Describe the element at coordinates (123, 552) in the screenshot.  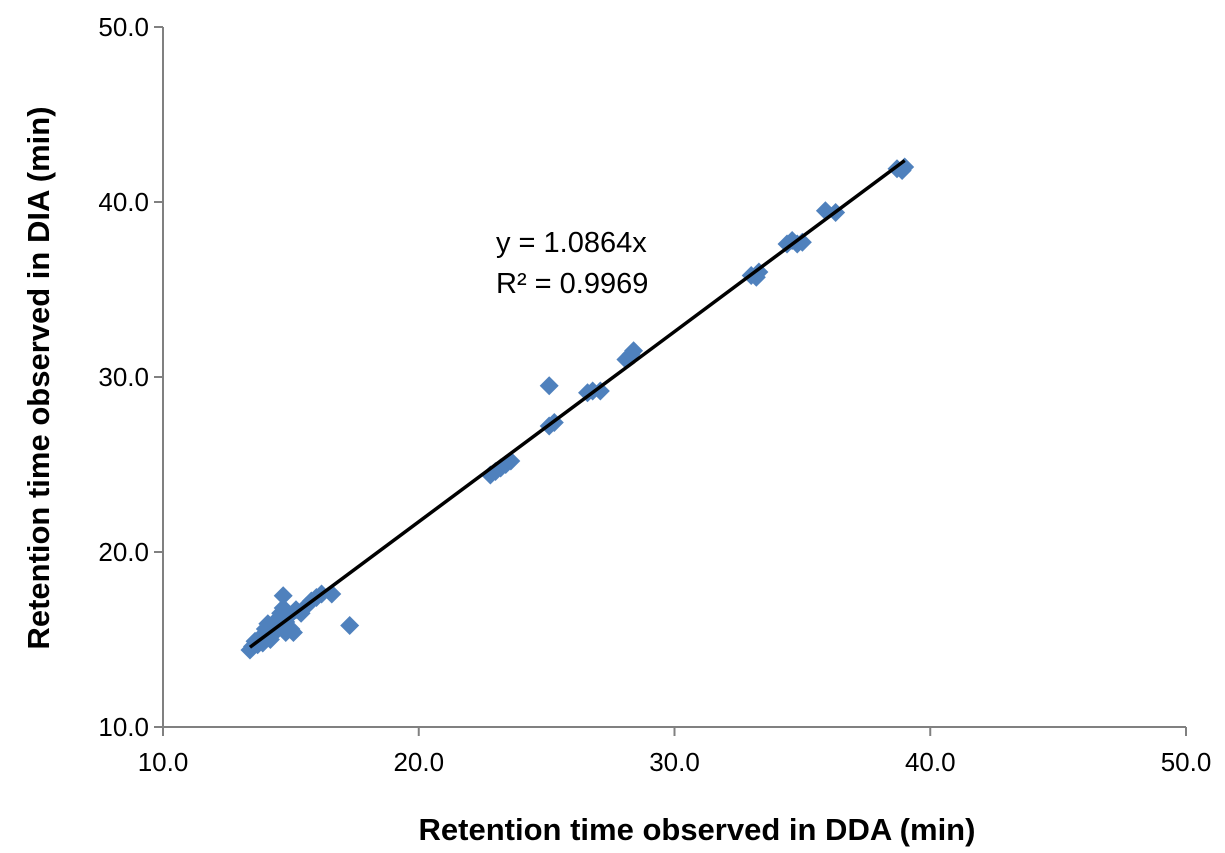
I see `y-tick-label: 20.0` at that location.